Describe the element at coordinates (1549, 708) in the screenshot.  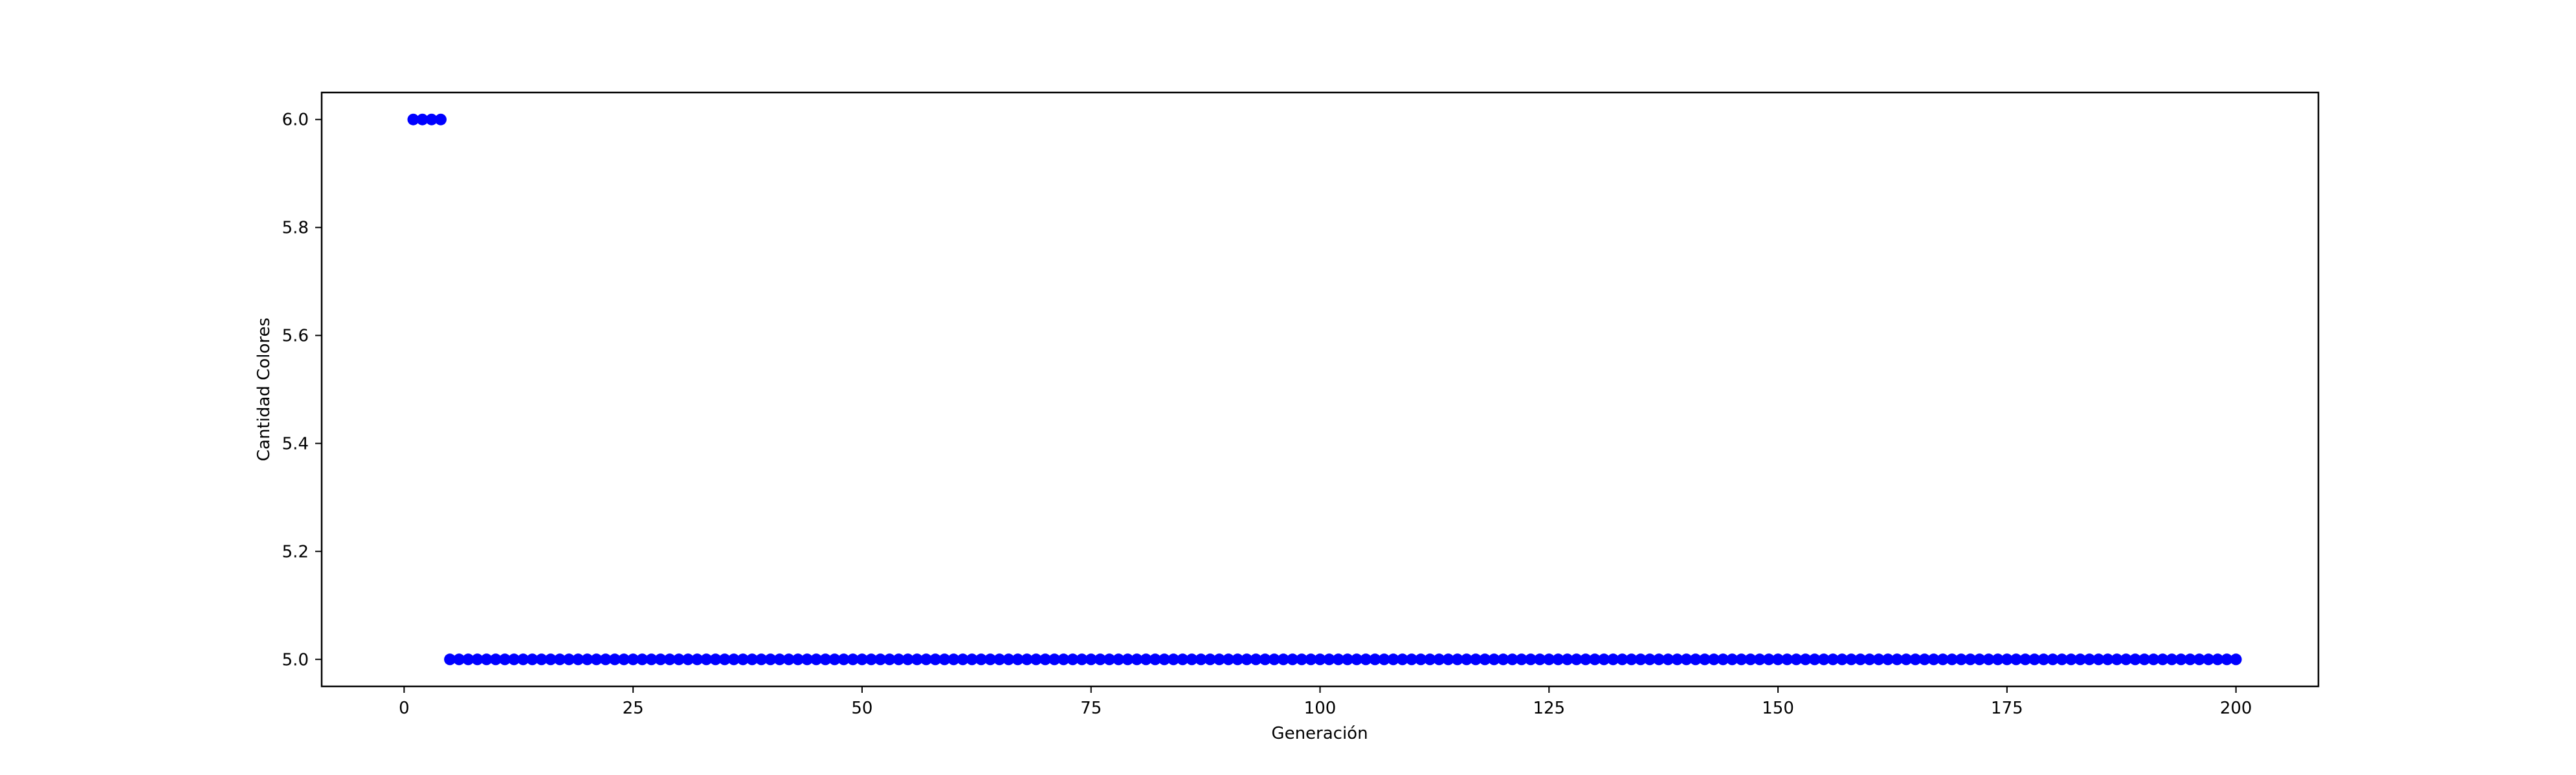
I see `x-tick-label: 125` at that location.